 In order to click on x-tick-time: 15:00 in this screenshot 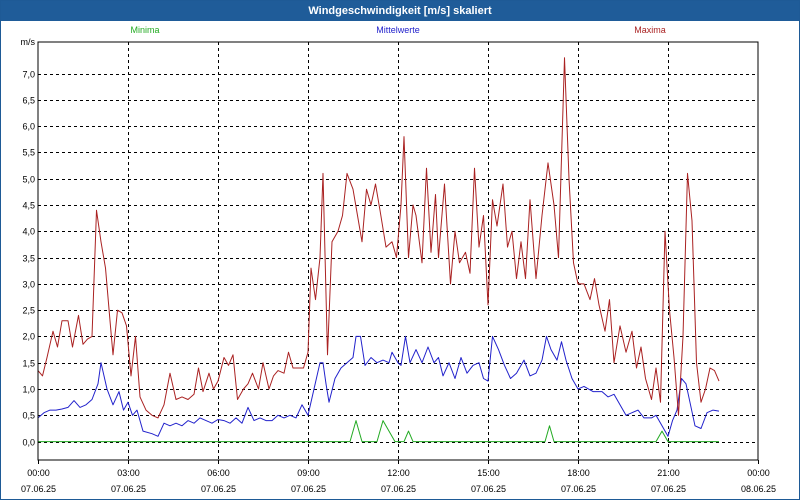, I will do `click(488, 473)`.